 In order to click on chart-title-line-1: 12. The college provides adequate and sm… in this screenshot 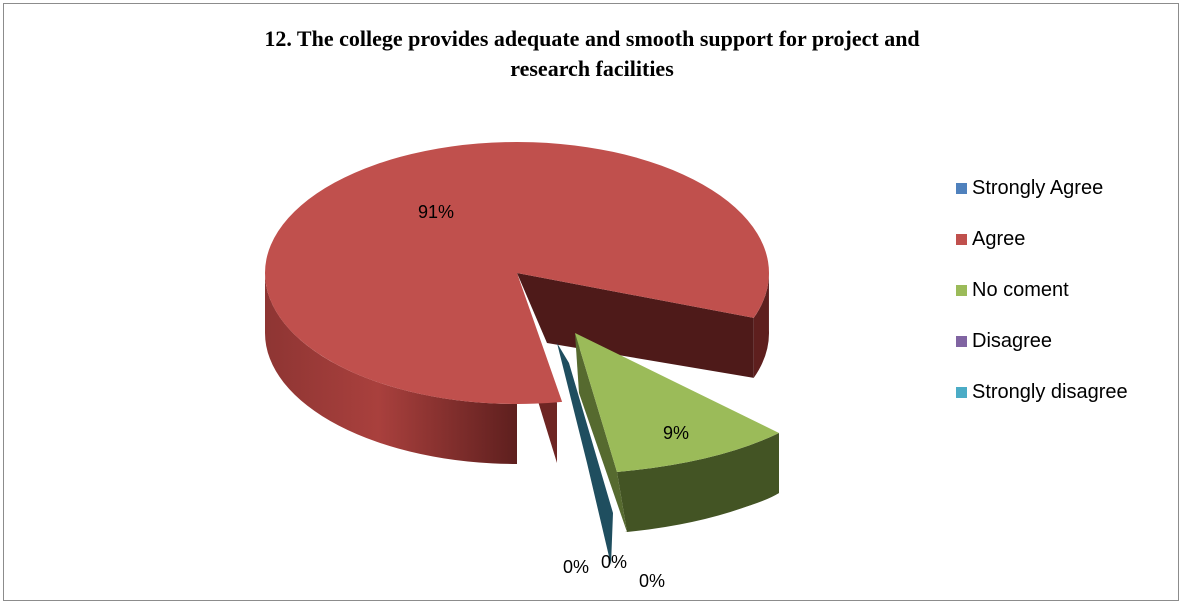, I will do `click(592, 38)`.